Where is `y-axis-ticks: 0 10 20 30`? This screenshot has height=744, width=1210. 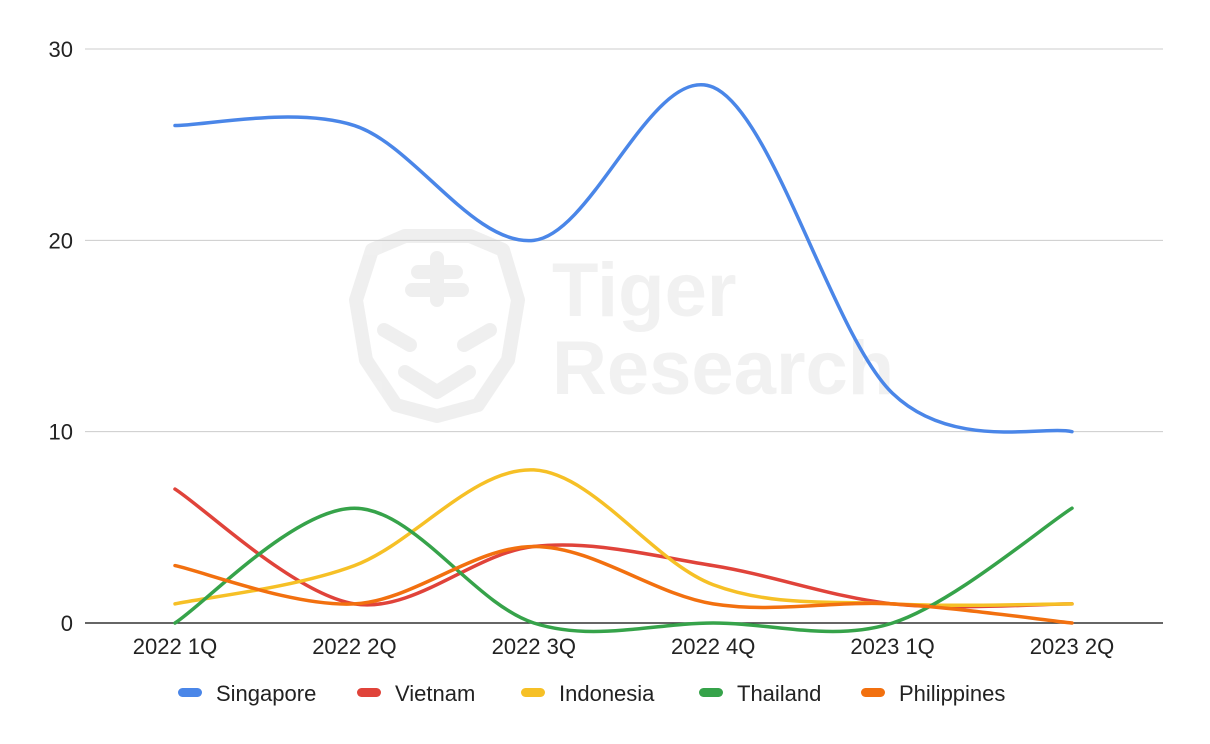 y-axis-ticks: 0 10 20 30 is located at coordinates (61, 336).